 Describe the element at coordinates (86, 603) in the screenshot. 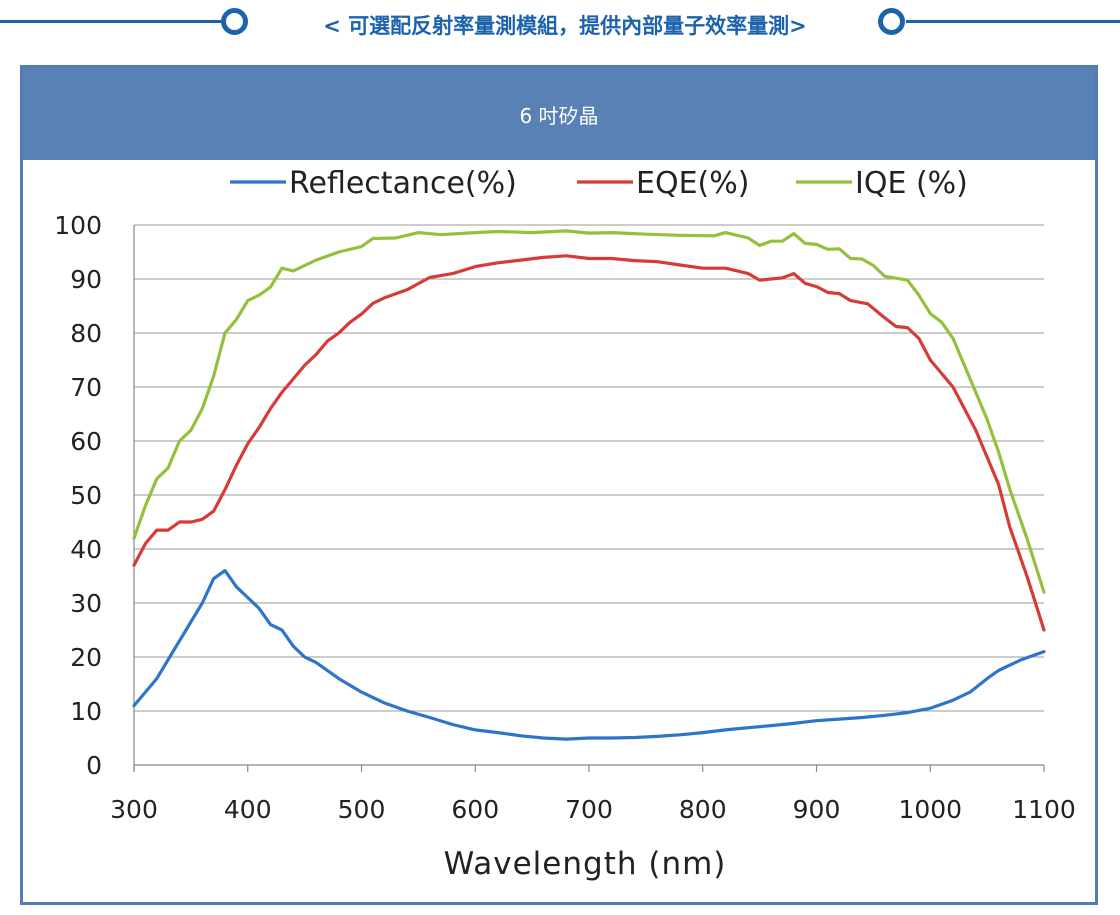

I see `y-tick-label: 30` at that location.